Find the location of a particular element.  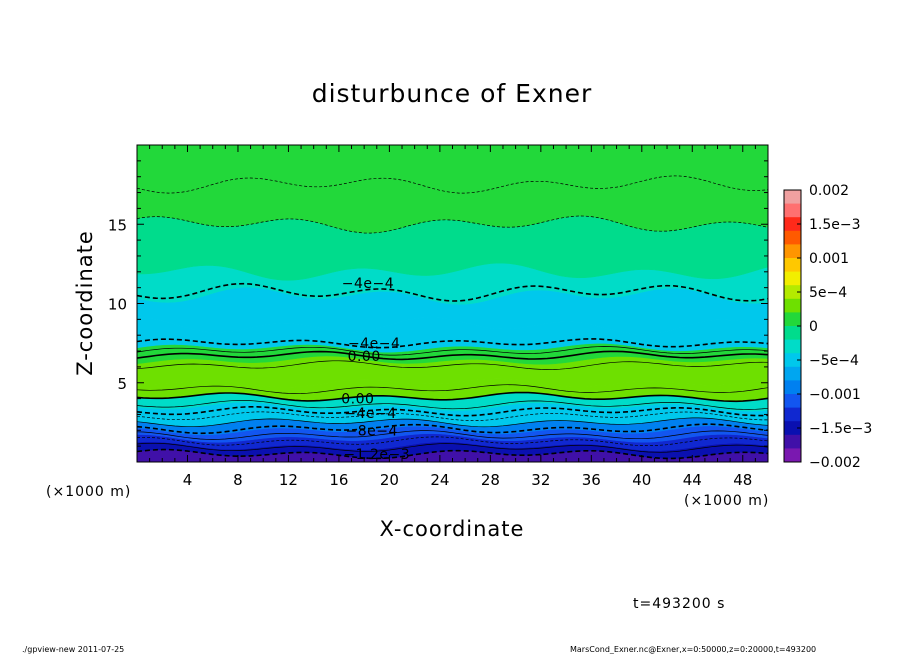

colorbar-tick-label: −0.001 is located at coordinates (835, 395).